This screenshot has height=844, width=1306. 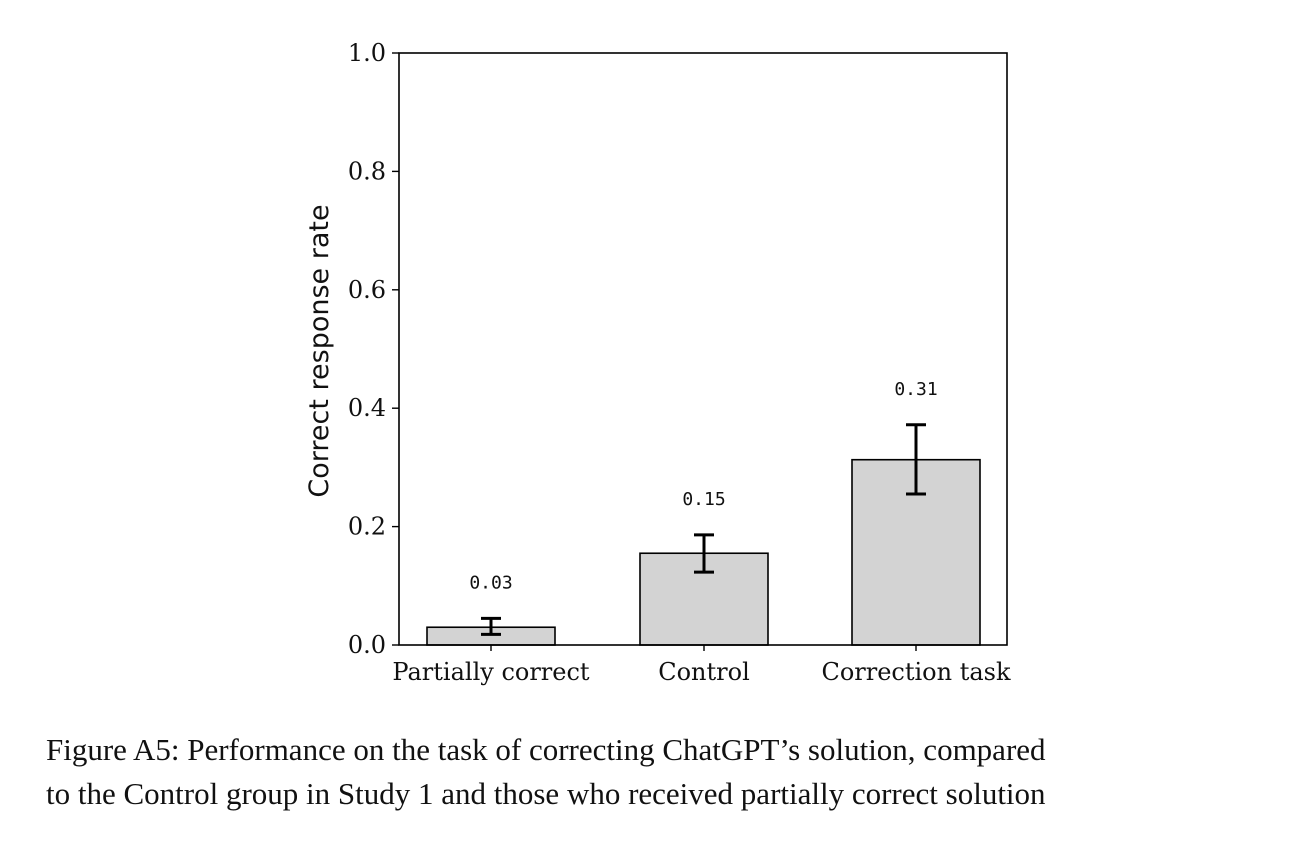 What do you see at coordinates (703, 529) in the screenshot?
I see `error-bars-layer` at bounding box center [703, 529].